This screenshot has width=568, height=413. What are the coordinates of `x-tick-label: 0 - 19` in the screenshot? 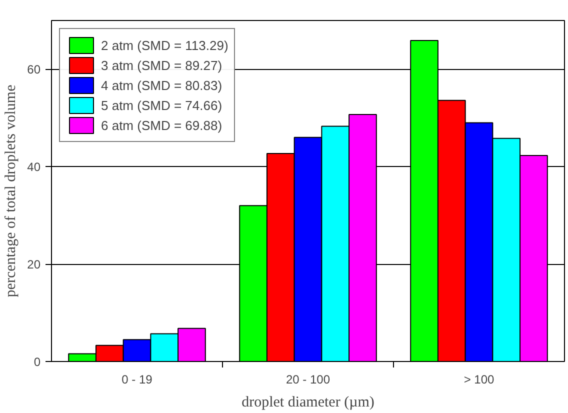 It's located at (137, 379).